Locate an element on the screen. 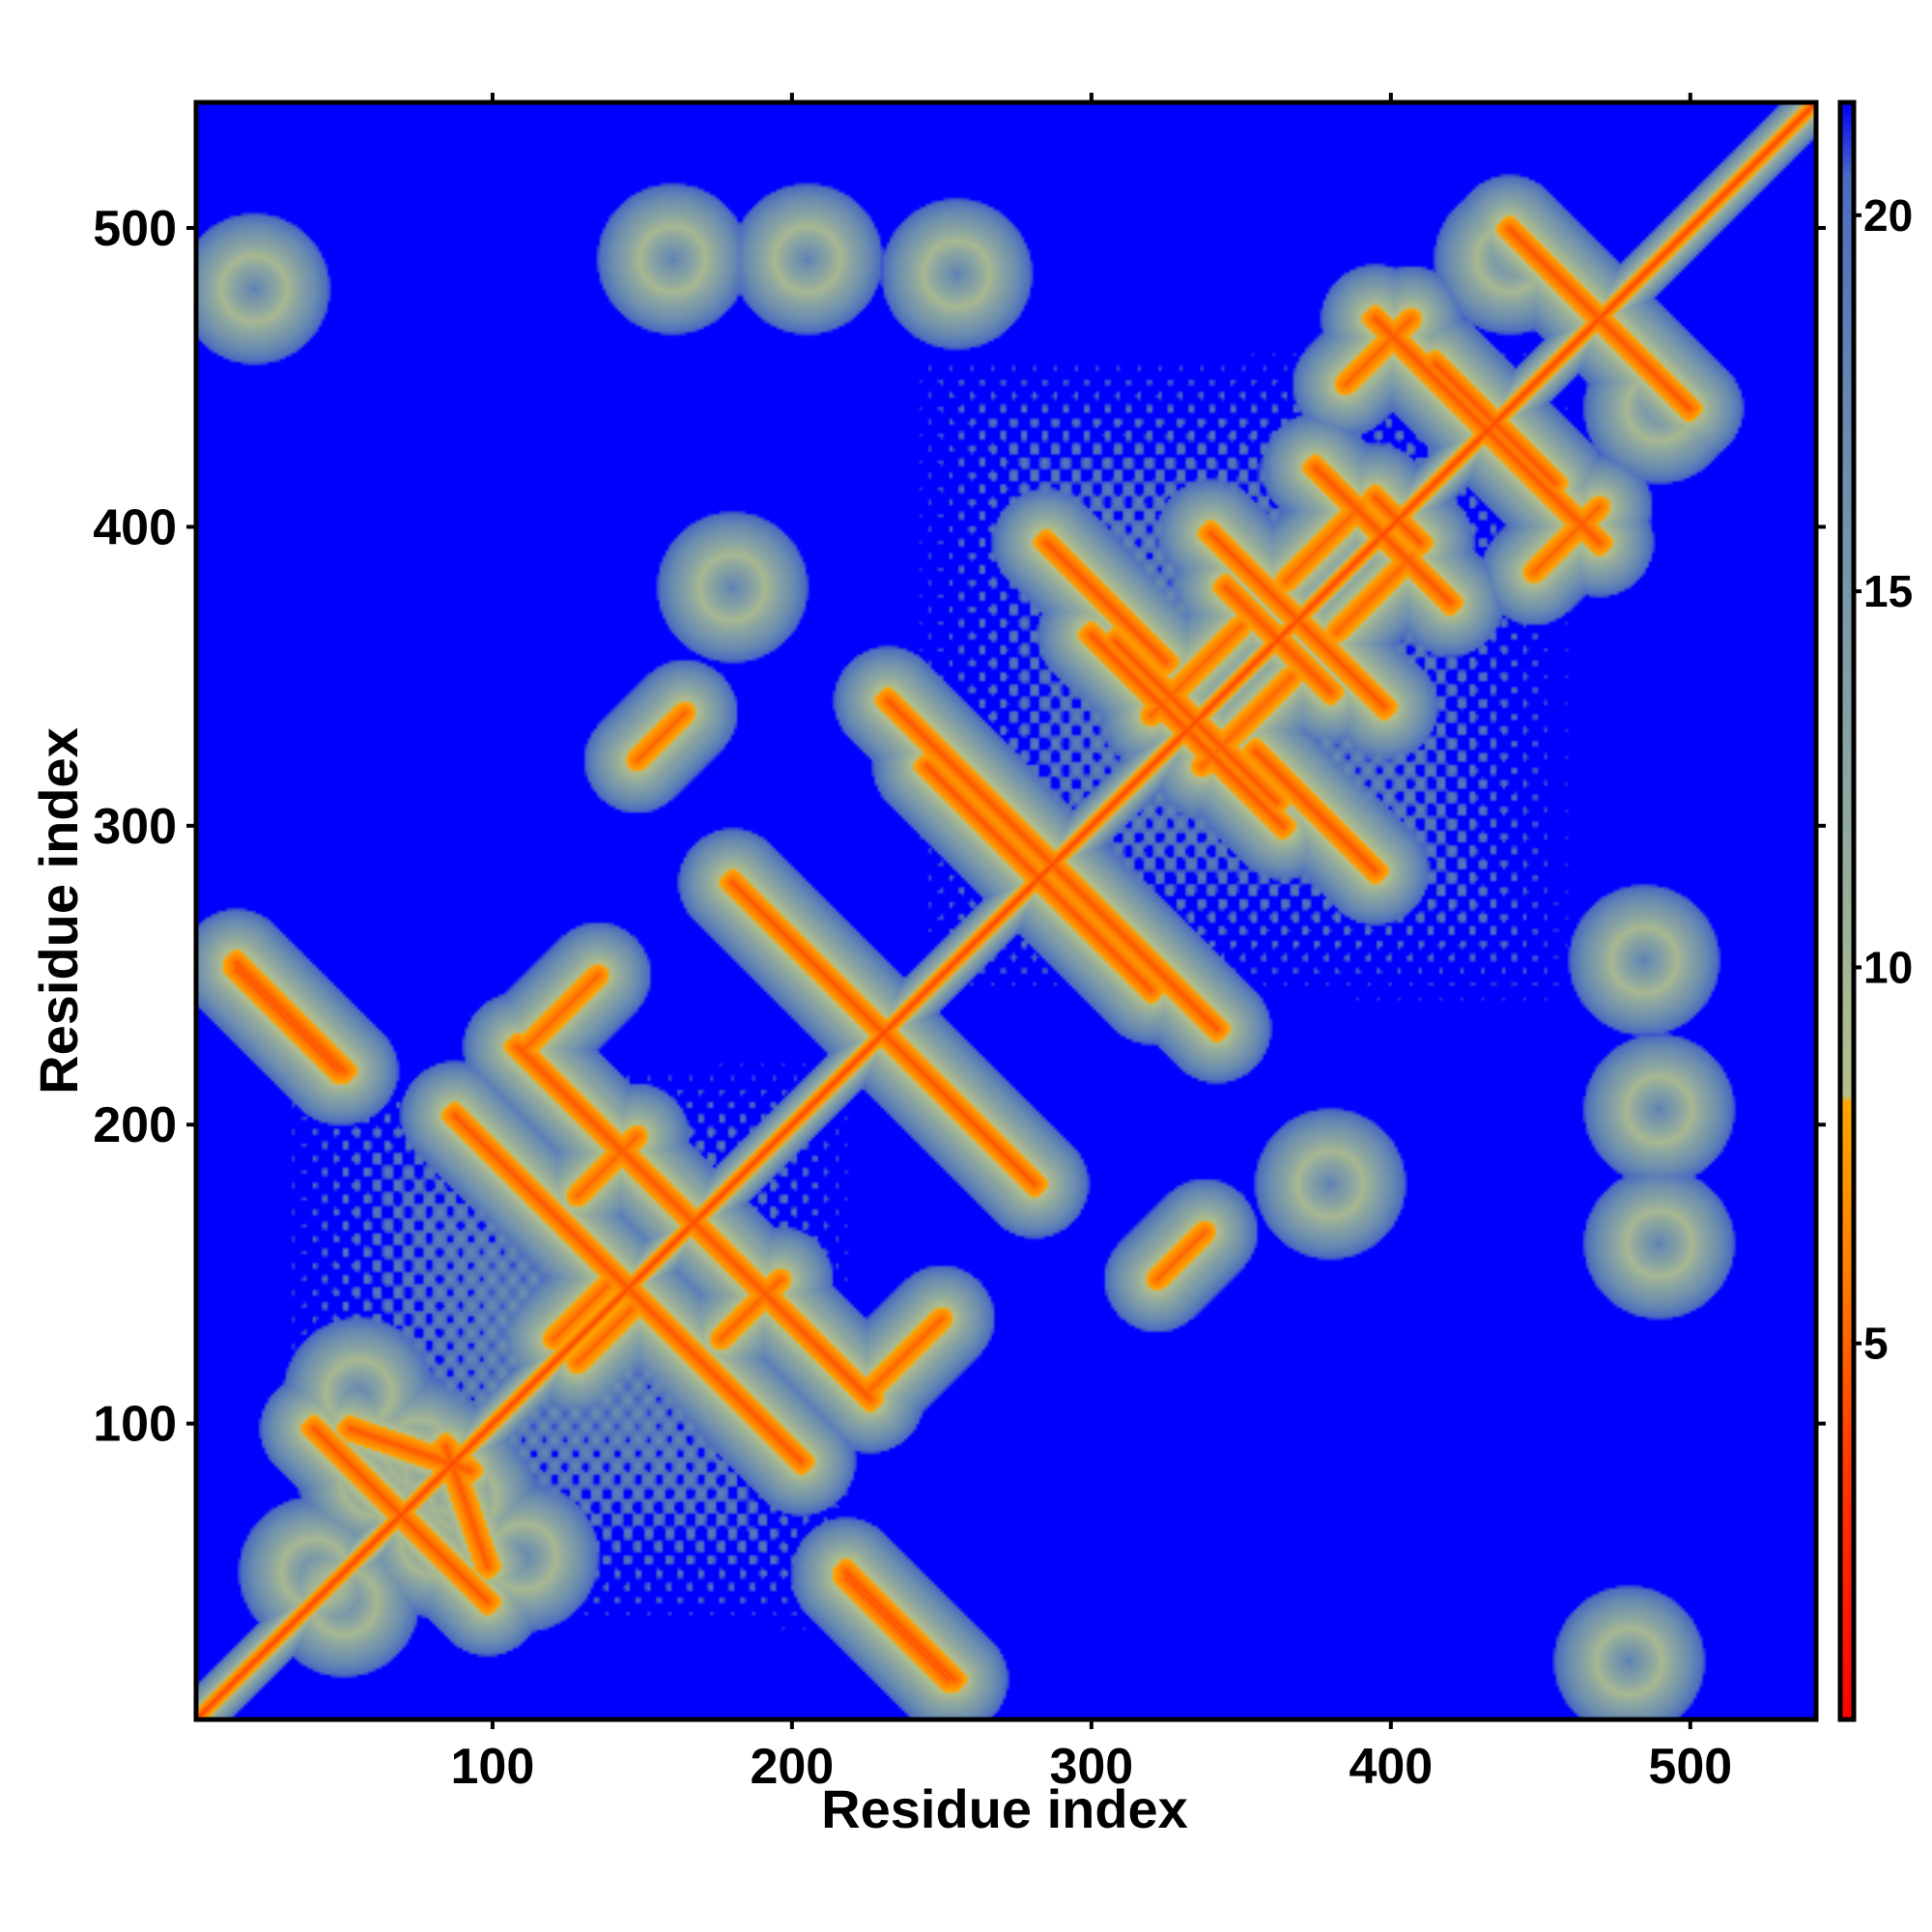  y-tick-label: 400 is located at coordinates (135, 527).